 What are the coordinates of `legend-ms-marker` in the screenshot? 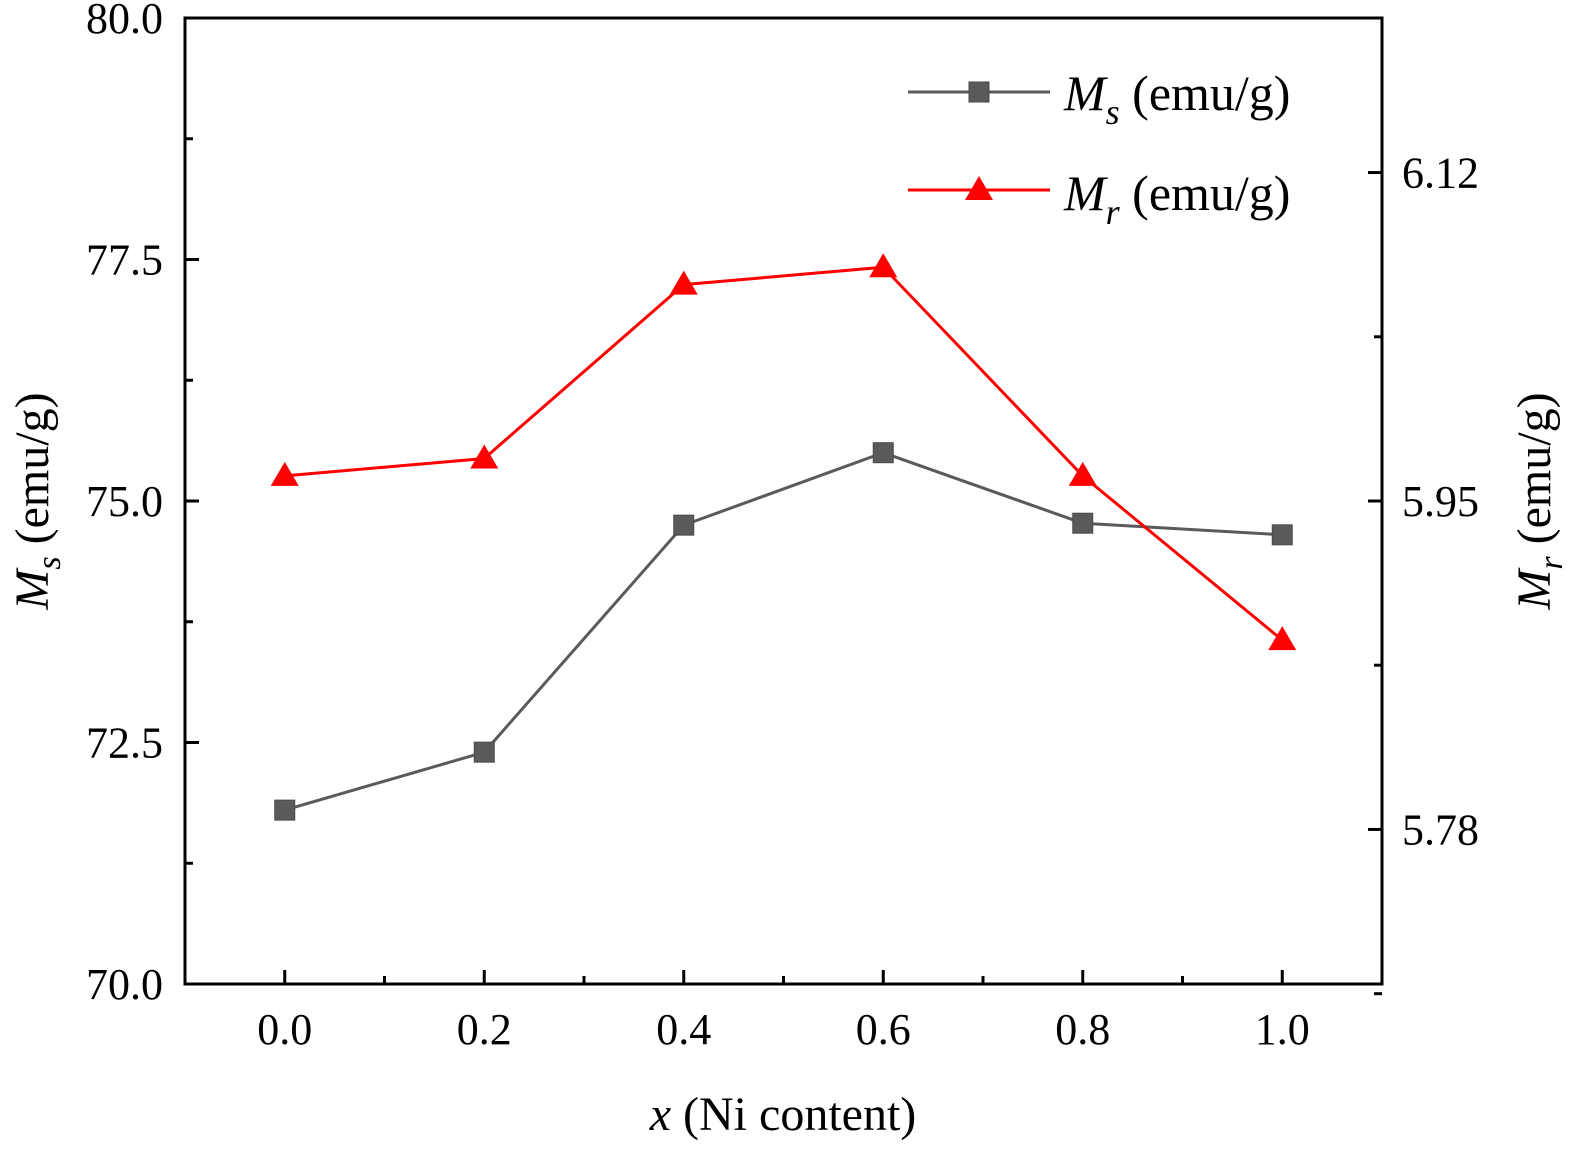 It's located at (979, 92).